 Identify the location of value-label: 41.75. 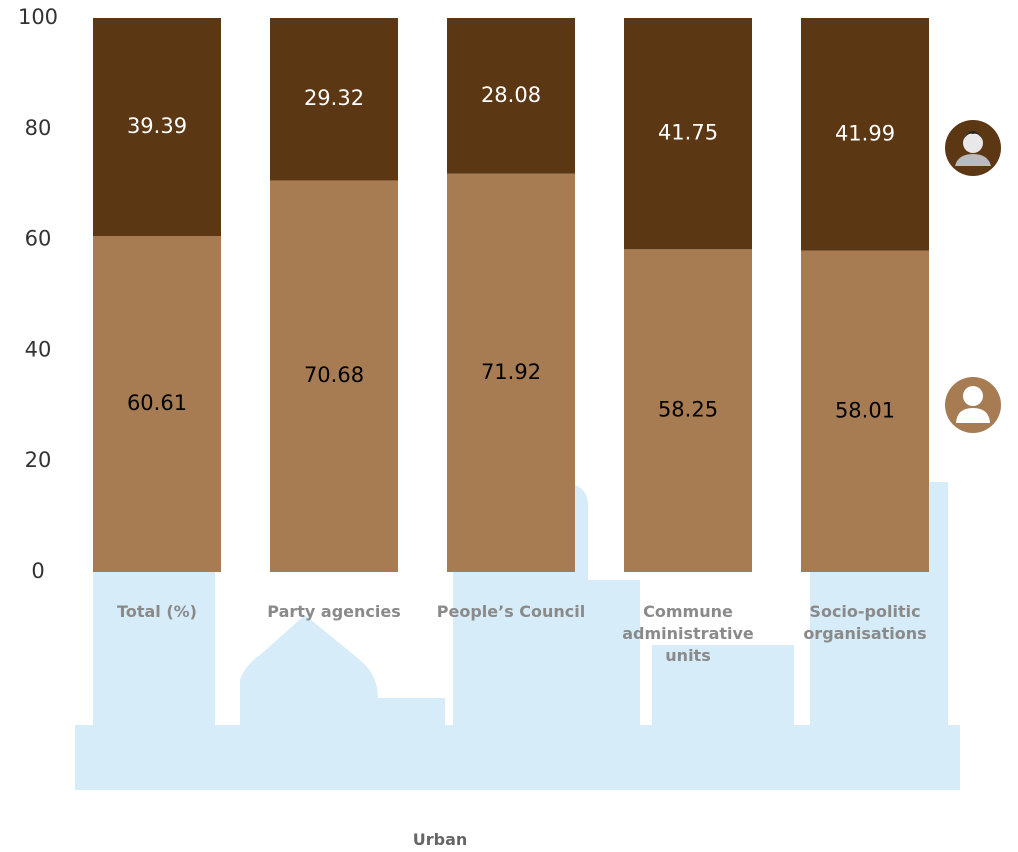
(688, 133).